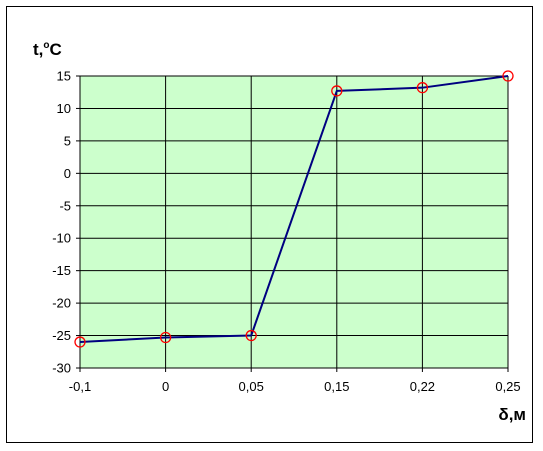 This screenshot has height=451, width=543. I want to click on y-tick-labels: 15 10 5 0 -5 -10 -15 -20 -25 -30, so click(61, 222).